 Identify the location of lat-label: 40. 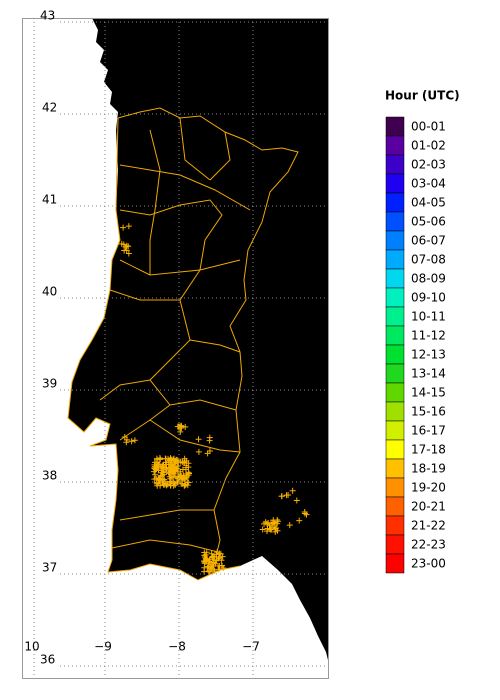
(49, 292).